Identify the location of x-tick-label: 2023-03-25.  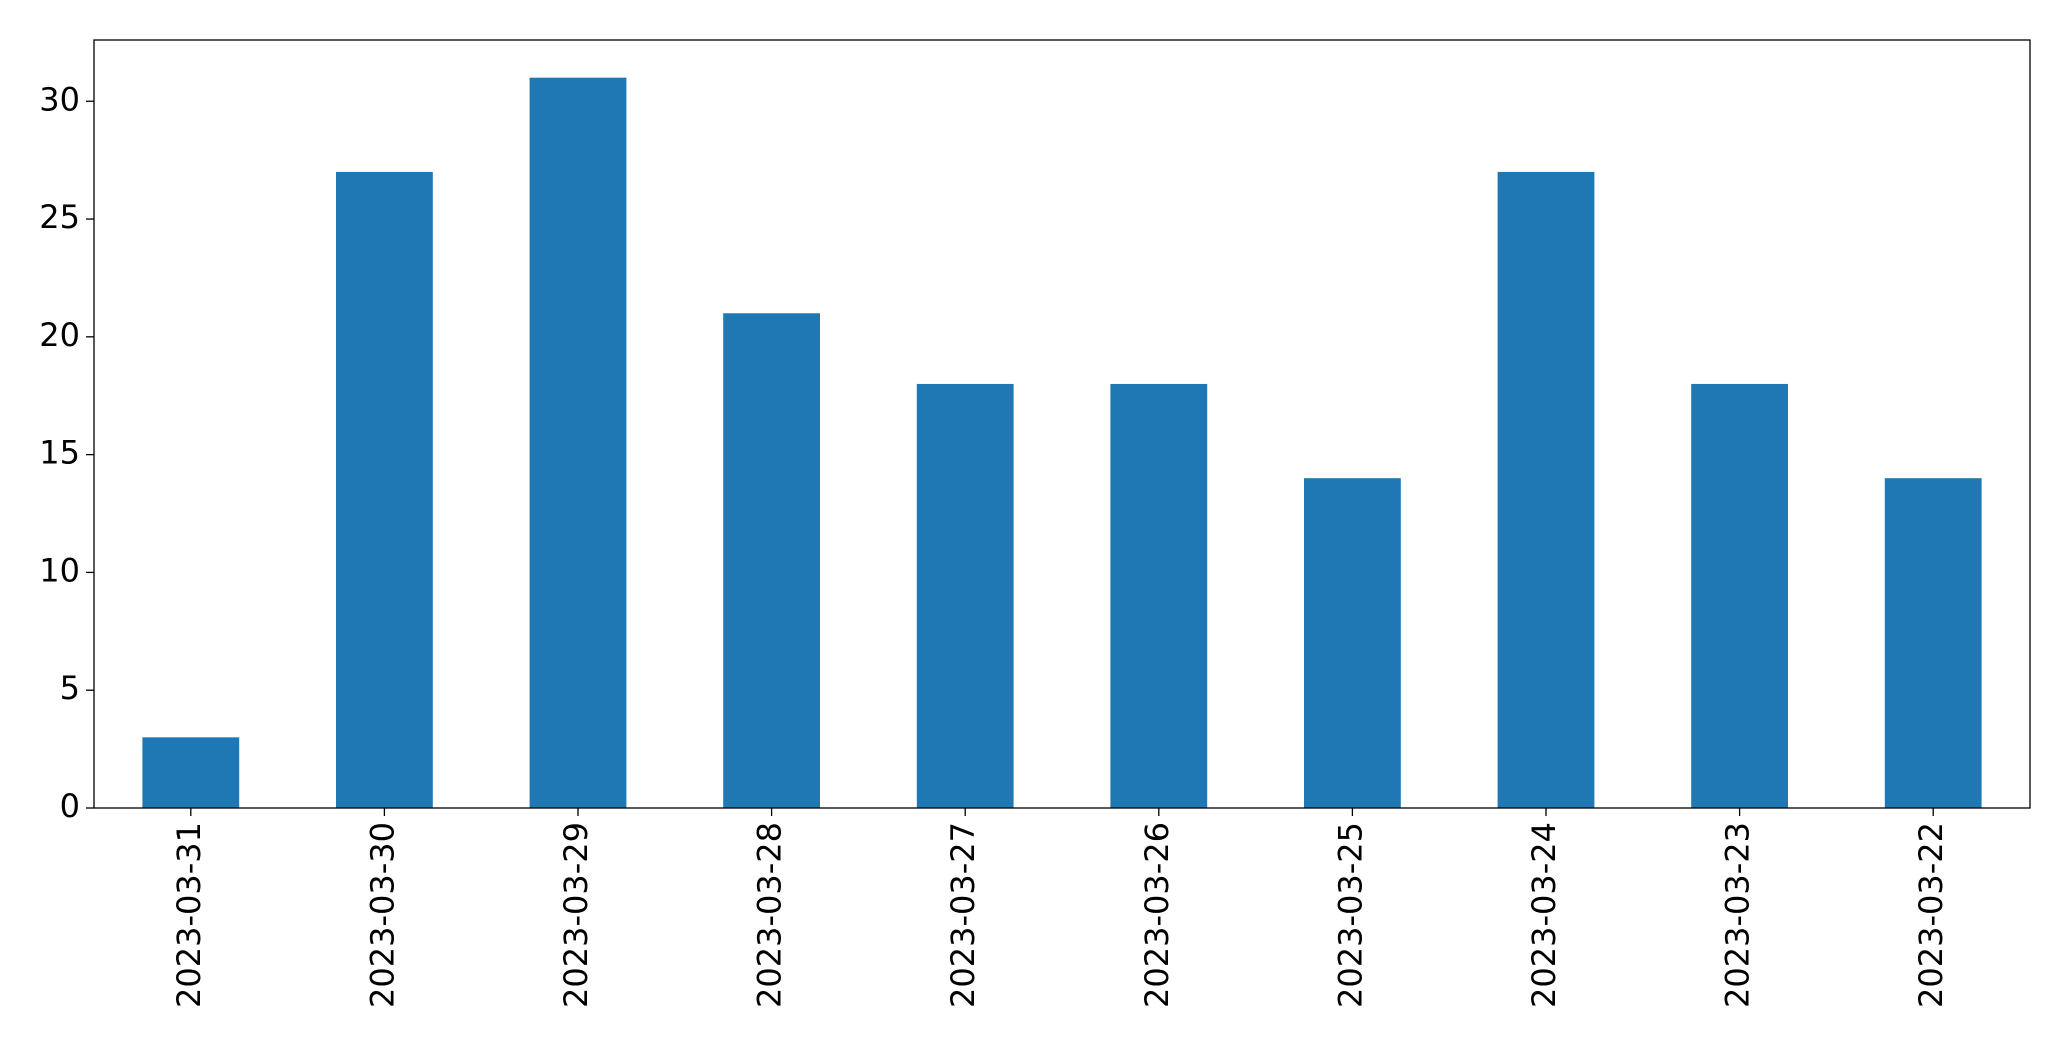
(1350, 915).